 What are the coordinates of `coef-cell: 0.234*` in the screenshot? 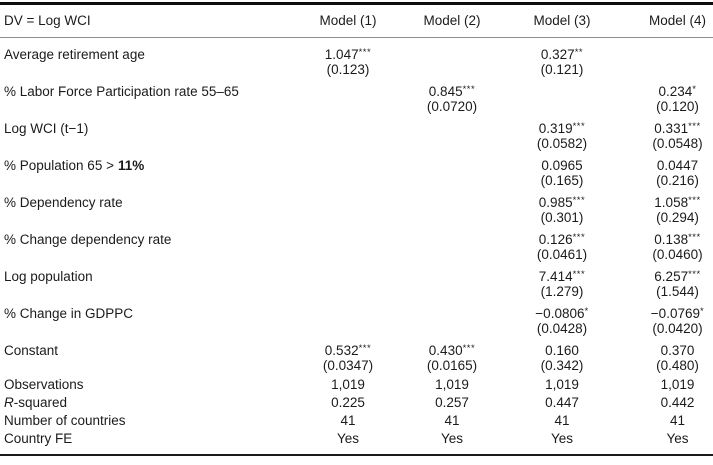 It's located at (666, 88).